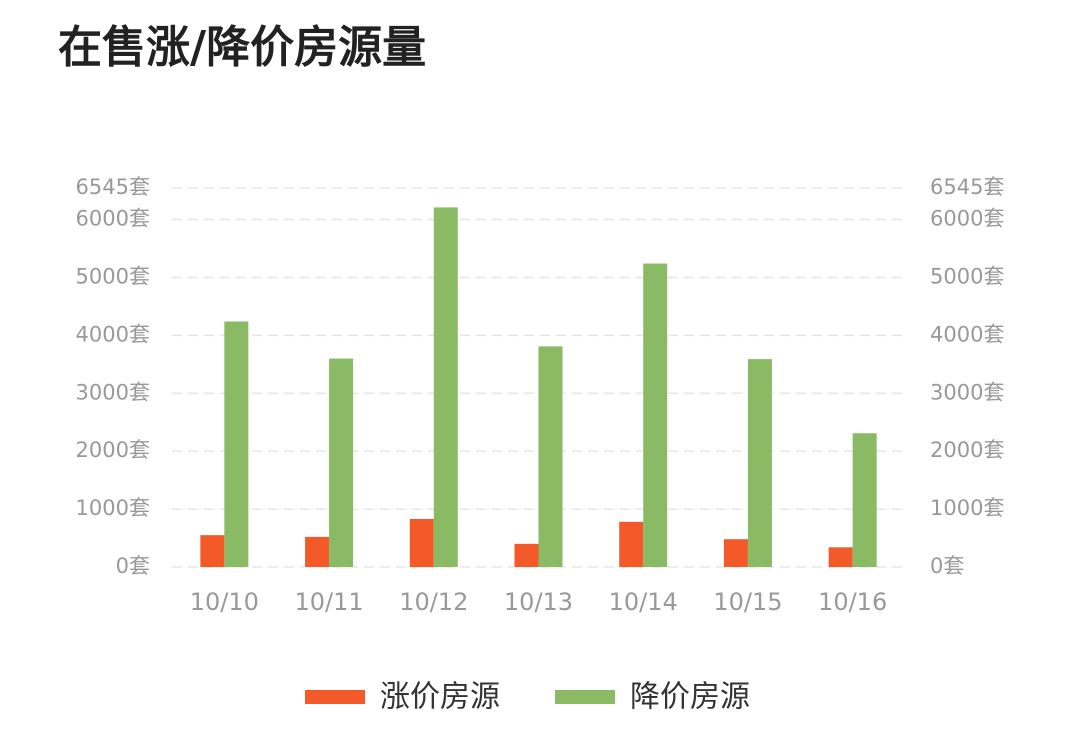 The image size is (1080, 738). What do you see at coordinates (690, 697) in the screenshot?
I see `legend-label: 降价房源` at bounding box center [690, 697].